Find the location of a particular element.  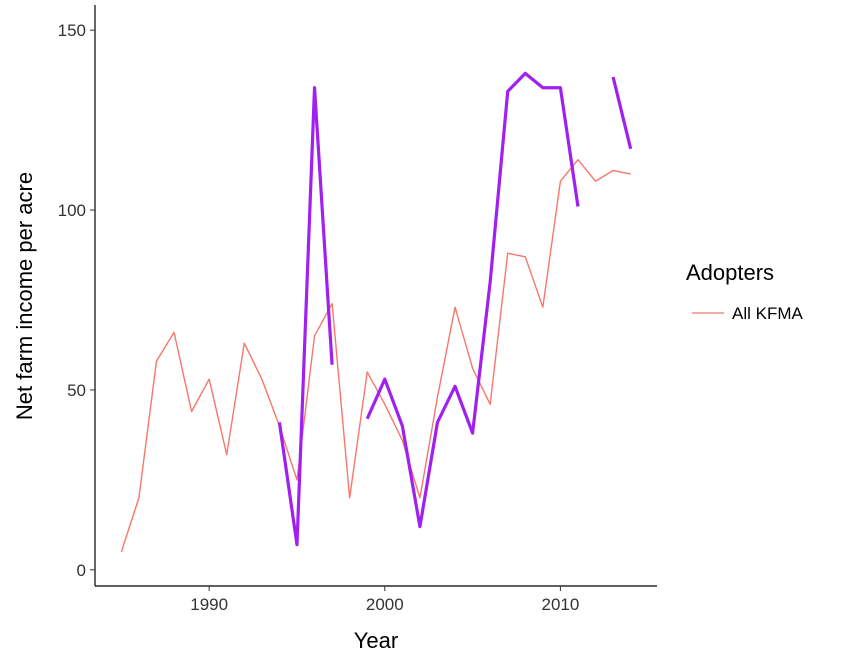

x-tick-label-2010: 2010 is located at coordinates (560, 604).